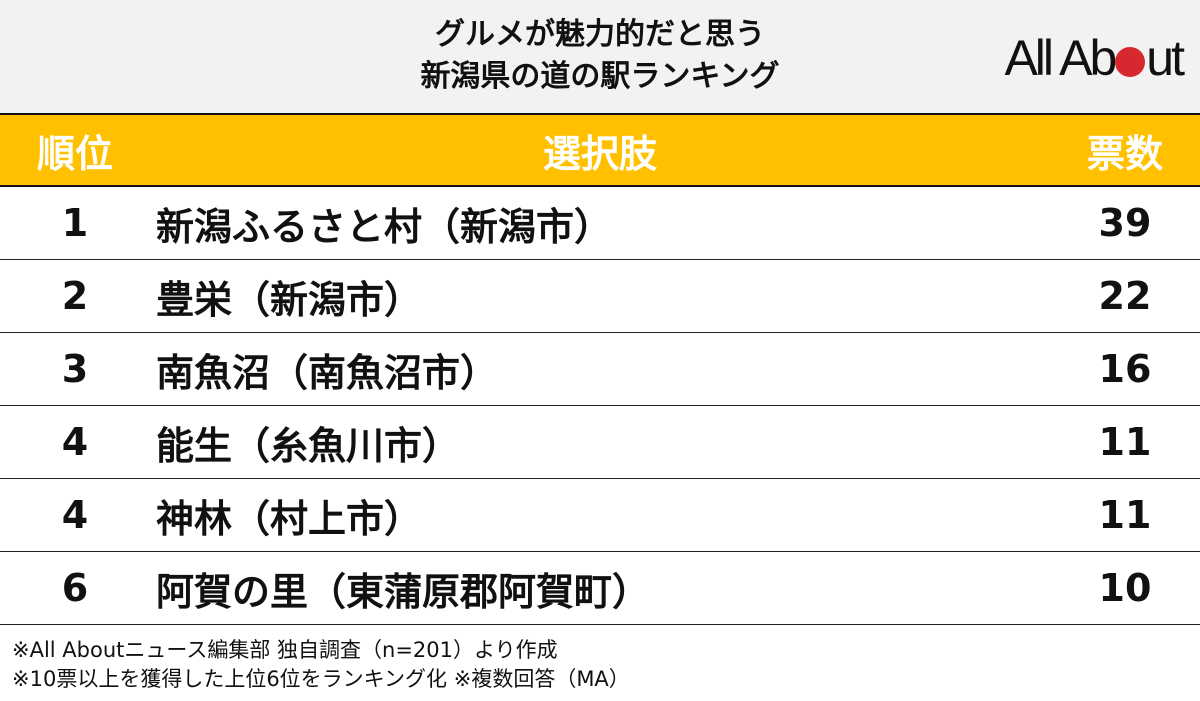 This screenshot has height=701, width=1200. I want to click on page-title: グルメが魅力的だと思う 新潟県の道の駅ランキング, so click(600, 56).